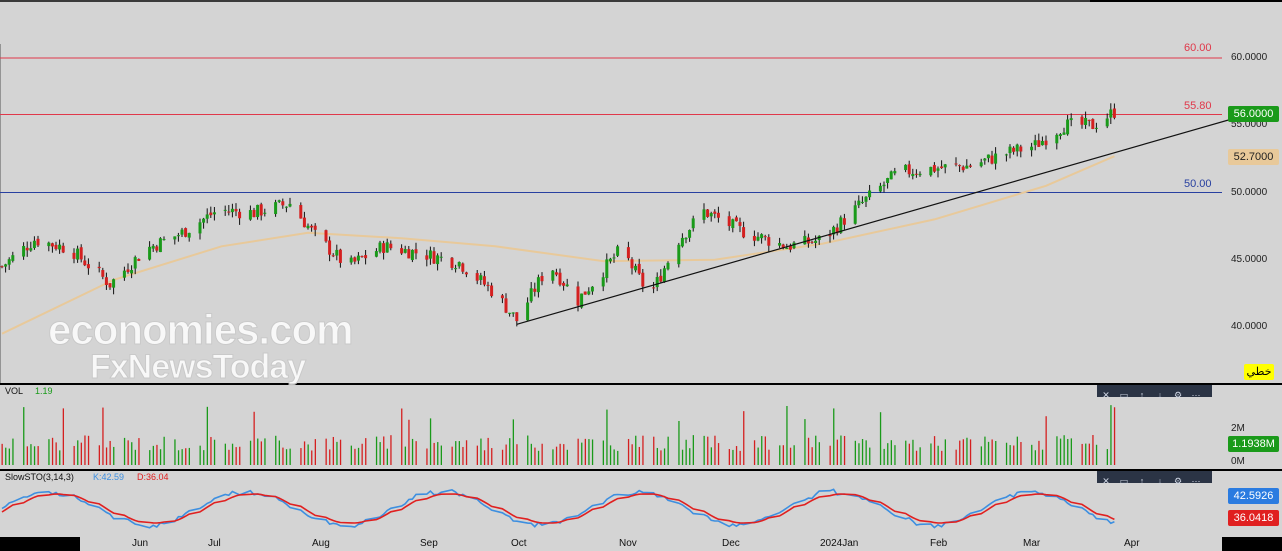 The image size is (1282, 551). I want to click on x-tick-label: Oct, so click(519, 543).